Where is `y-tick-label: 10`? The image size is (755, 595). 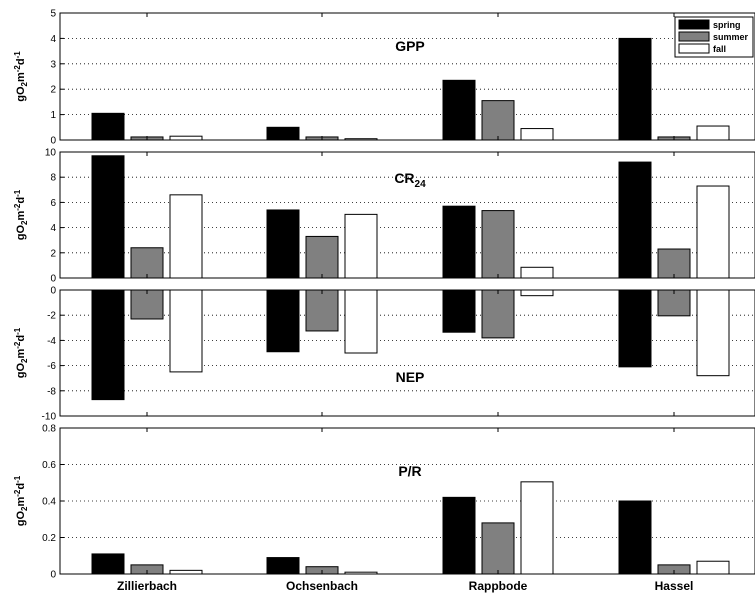
y-tick-label: 10 is located at coordinates (51, 153).